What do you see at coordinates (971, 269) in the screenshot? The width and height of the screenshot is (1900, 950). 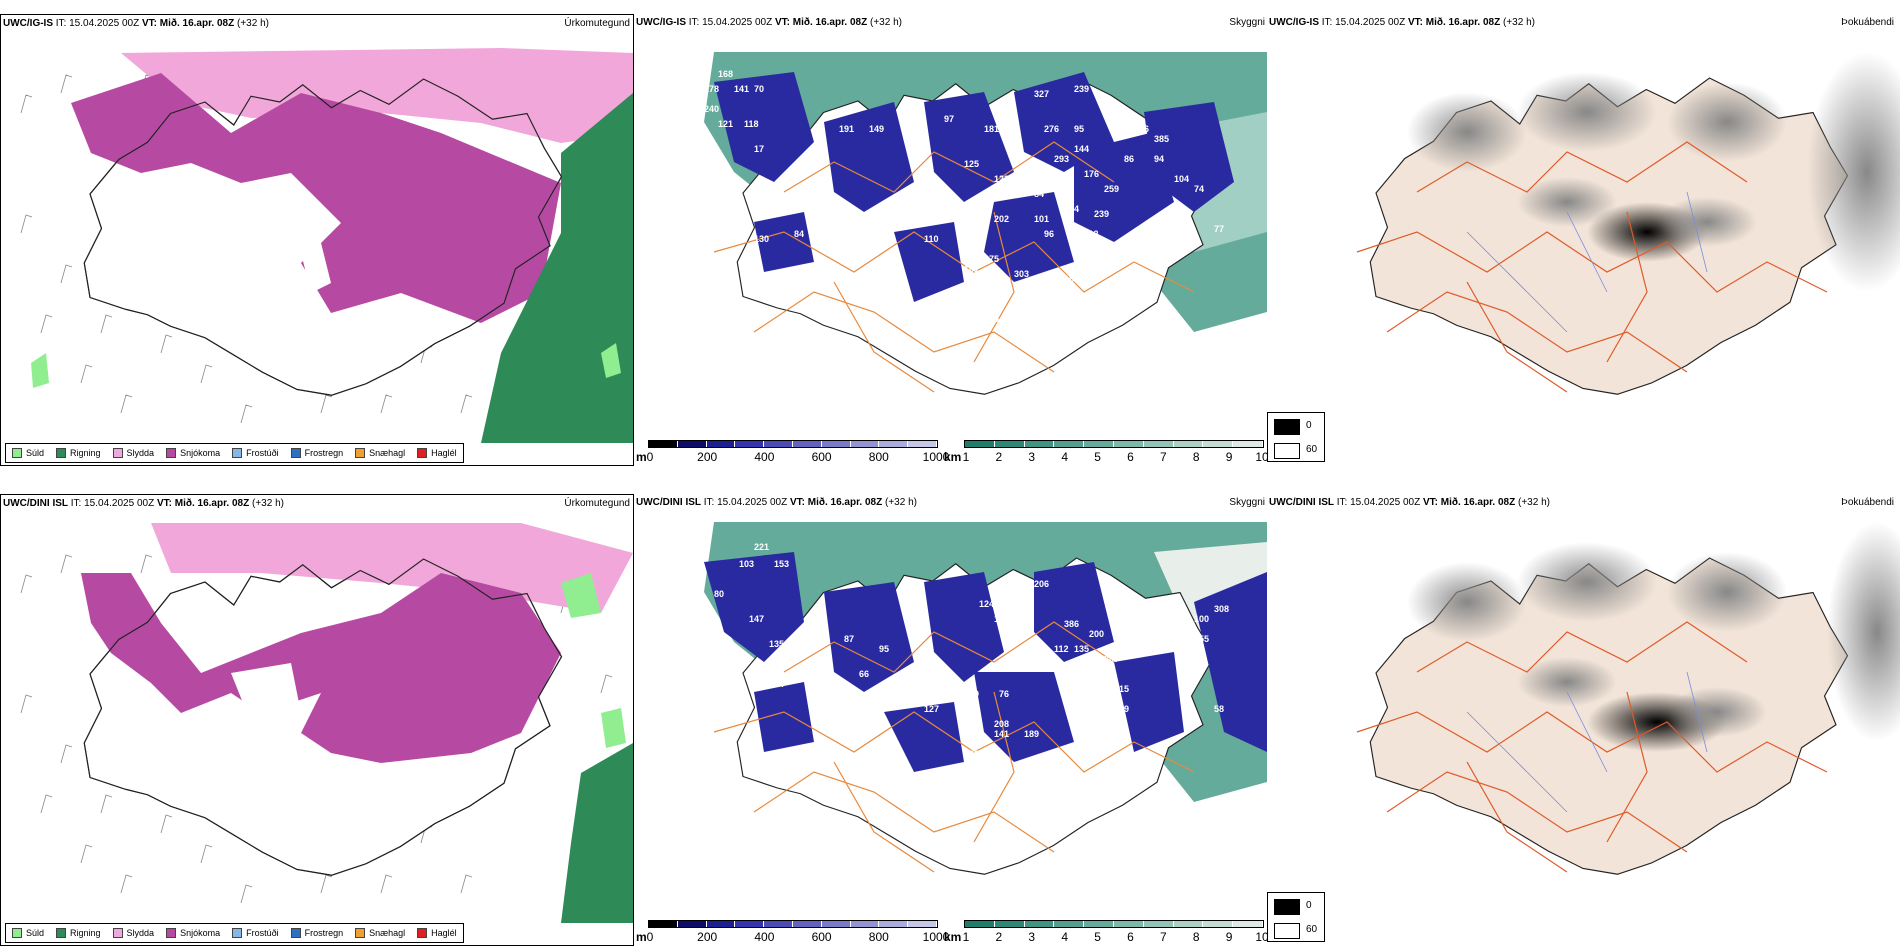 I see `cloudbase-value: 101` at bounding box center [971, 269].